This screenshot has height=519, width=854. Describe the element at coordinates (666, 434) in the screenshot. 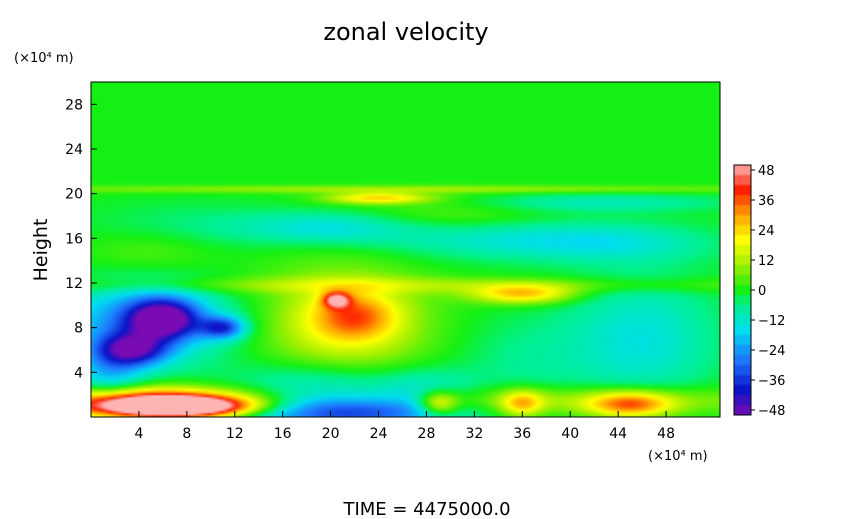

I see `x-tick-label: 48` at that location.